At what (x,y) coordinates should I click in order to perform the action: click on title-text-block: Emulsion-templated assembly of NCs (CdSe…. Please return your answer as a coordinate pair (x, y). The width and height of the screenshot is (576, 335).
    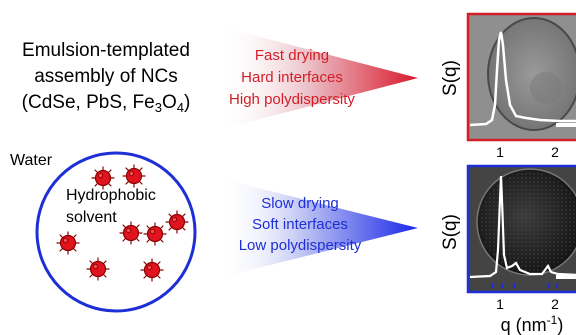
    Looking at the image, I should click on (106, 77).